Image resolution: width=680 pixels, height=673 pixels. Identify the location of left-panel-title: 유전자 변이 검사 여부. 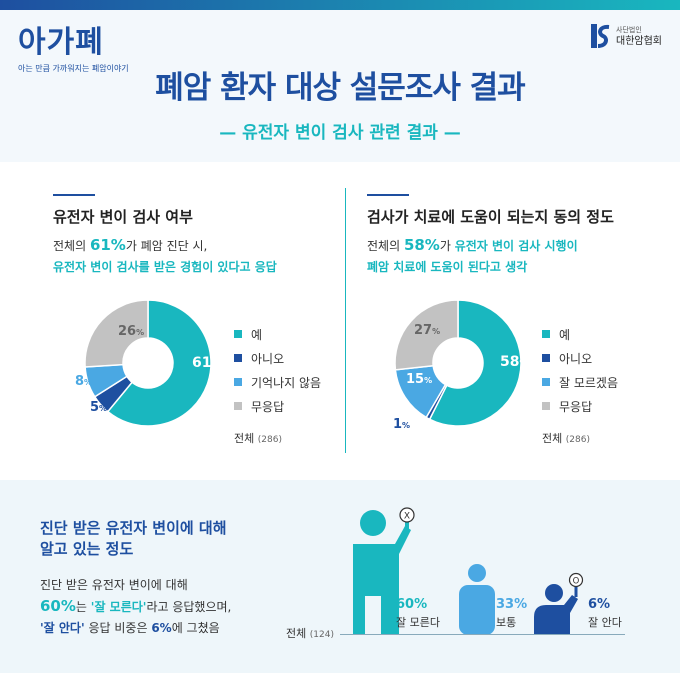
(123, 217).